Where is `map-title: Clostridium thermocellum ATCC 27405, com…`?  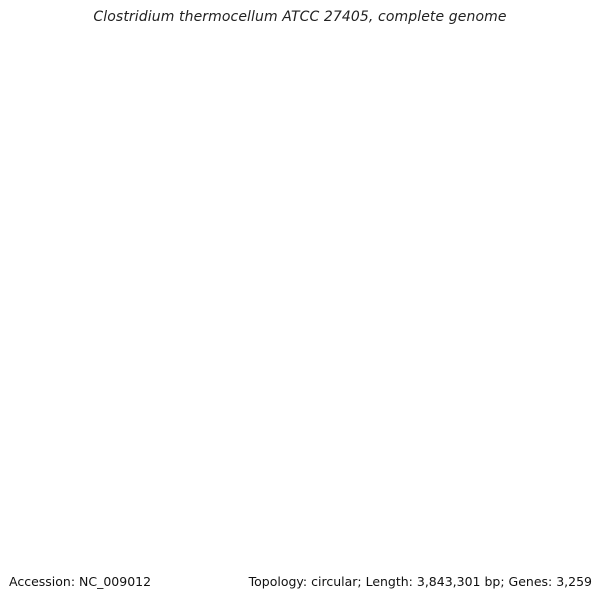
map-title: Clostridium thermocellum ATCC 27405, com… is located at coordinates (300, 17).